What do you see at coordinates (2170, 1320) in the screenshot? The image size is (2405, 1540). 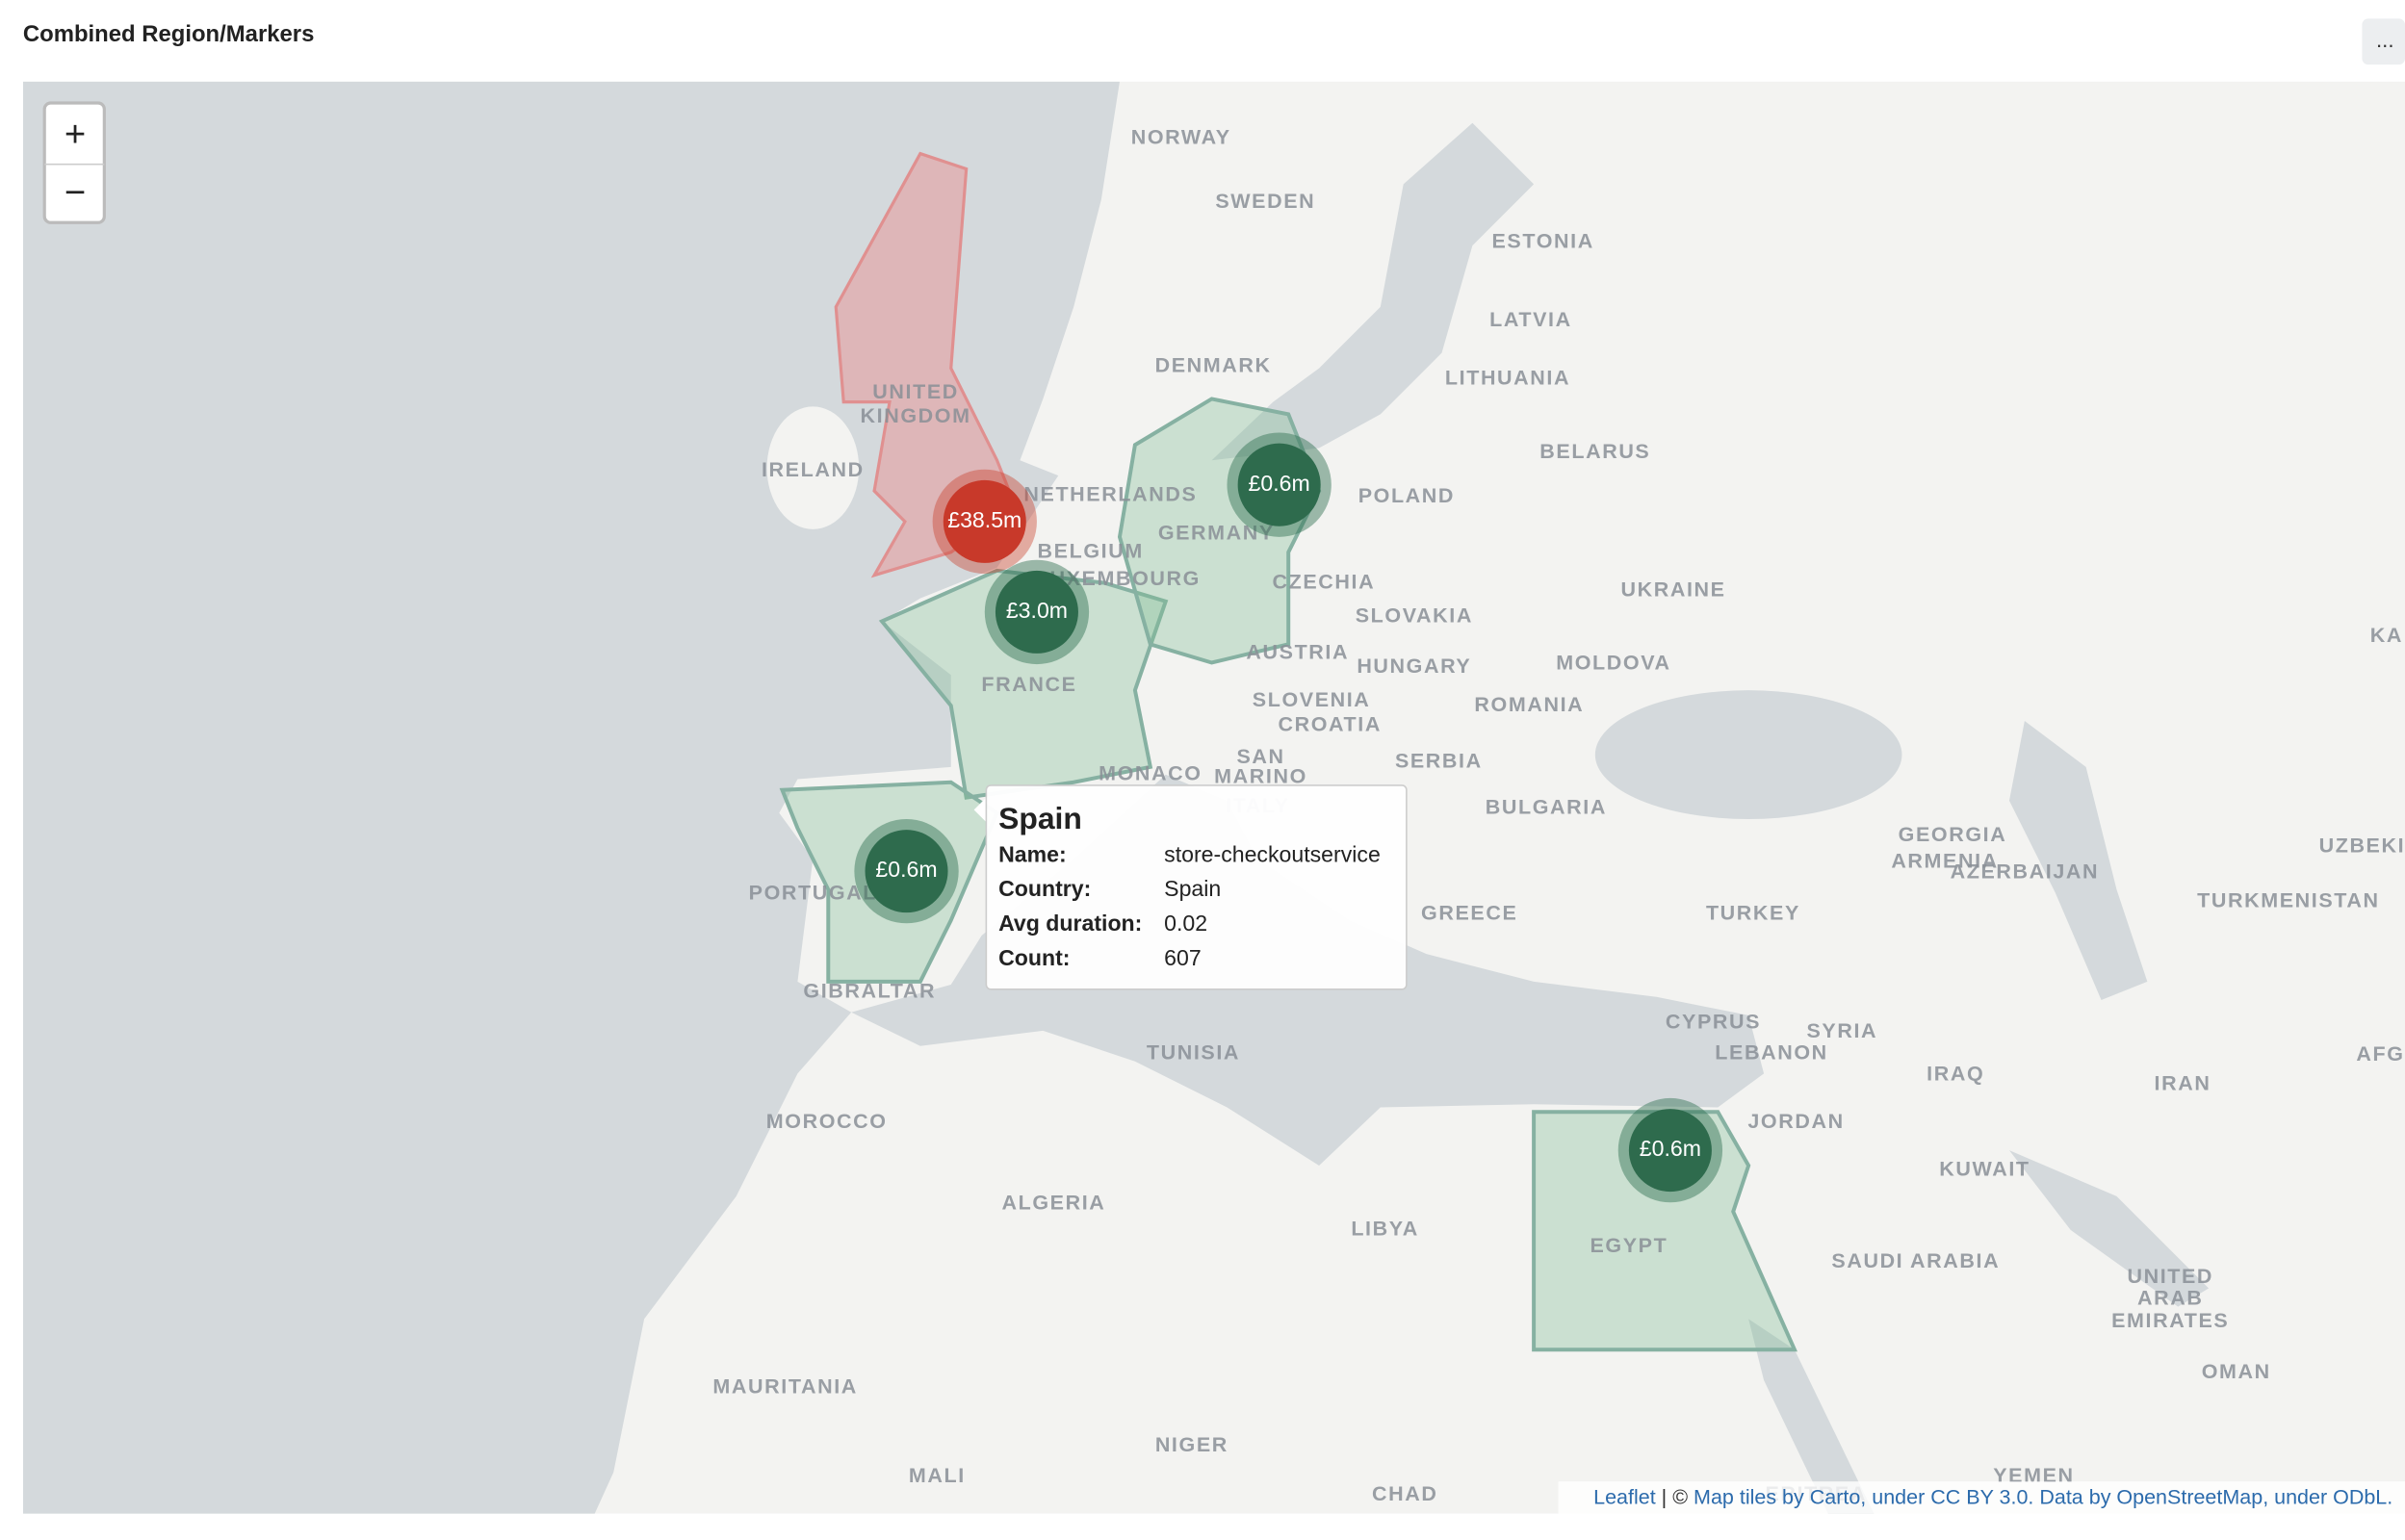 I see `country-label: EMIRATES` at bounding box center [2170, 1320].